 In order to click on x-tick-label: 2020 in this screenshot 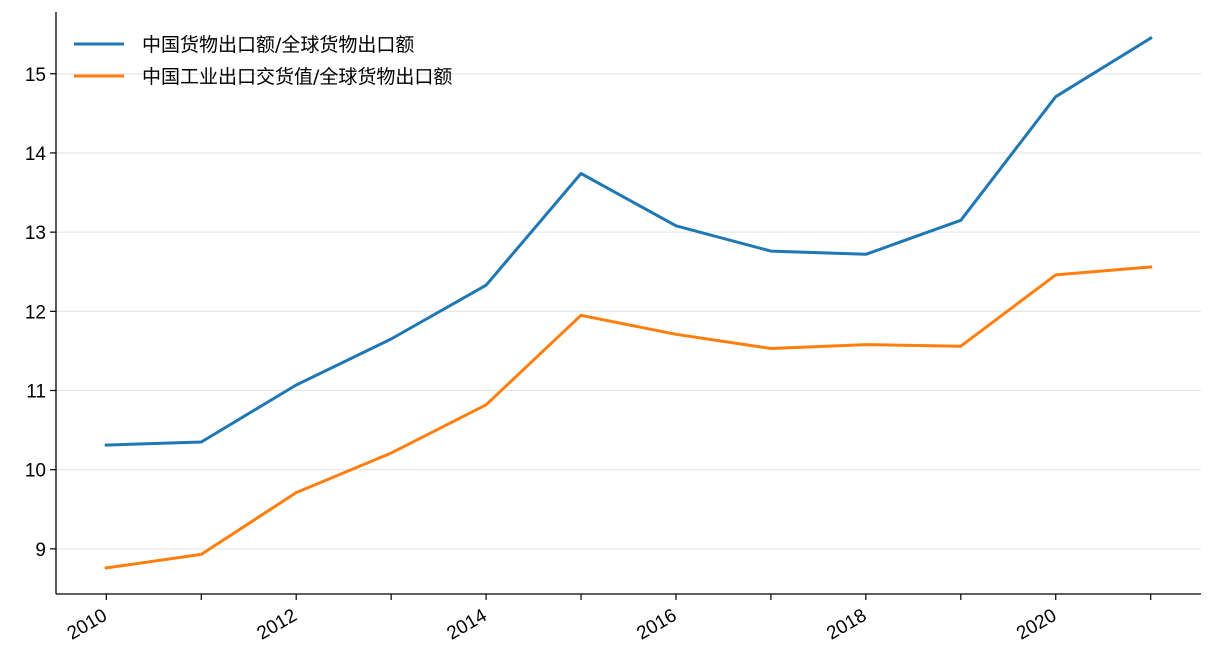, I will do `click(1036, 624)`.